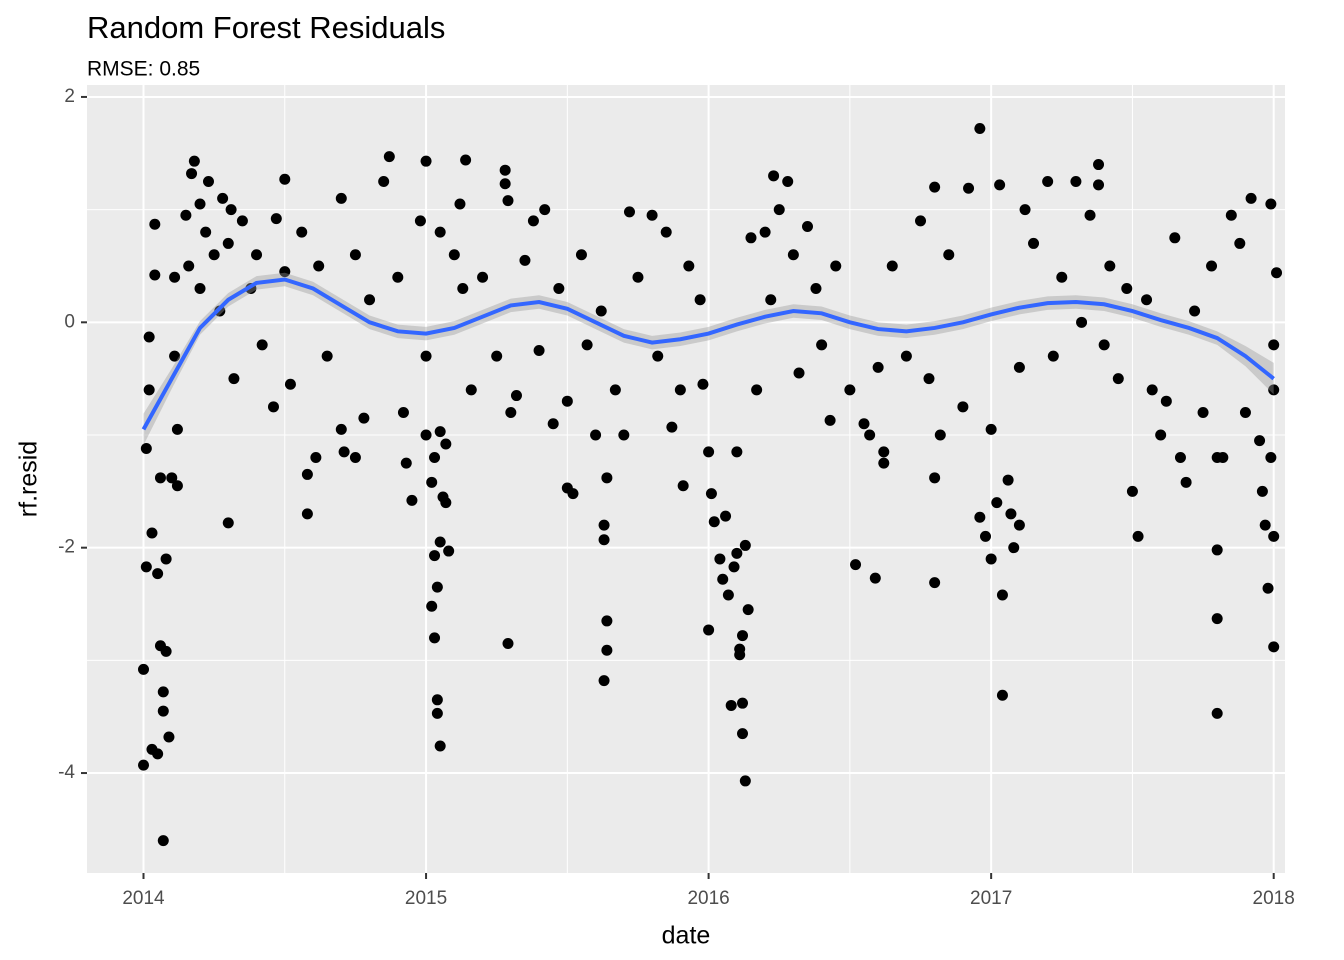 Image resolution: width=1344 pixels, height=960 pixels. What do you see at coordinates (708, 354) in the screenshot?
I see `smooth-line` at bounding box center [708, 354].